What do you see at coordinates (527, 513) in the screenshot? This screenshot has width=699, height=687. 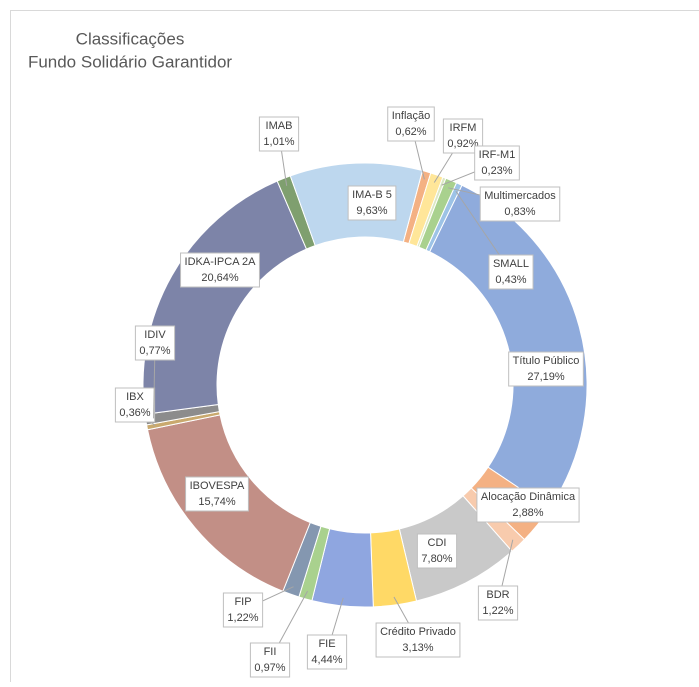 I see `value-label: 2,88%` at bounding box center [527, 513].